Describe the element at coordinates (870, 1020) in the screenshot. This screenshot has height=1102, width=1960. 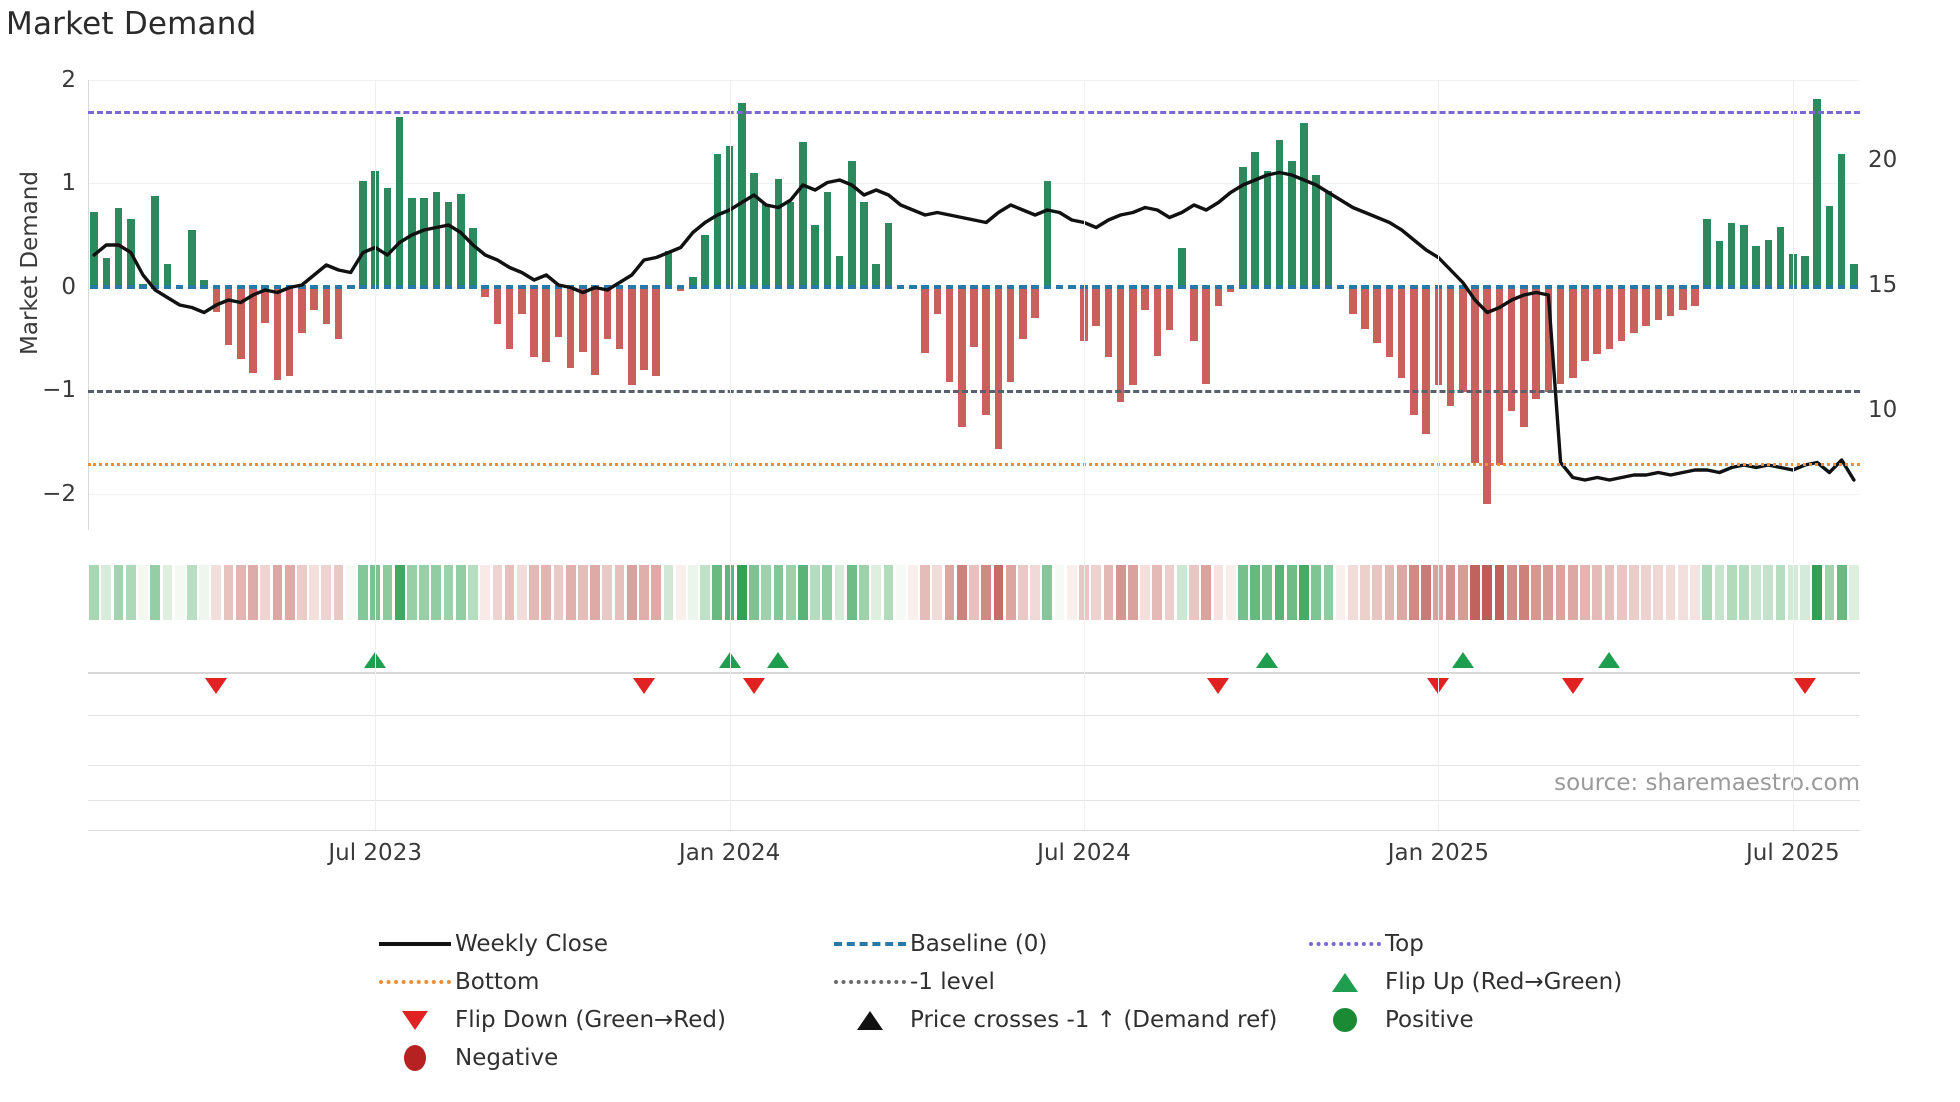
I see `triangle-up-icon` at that location.